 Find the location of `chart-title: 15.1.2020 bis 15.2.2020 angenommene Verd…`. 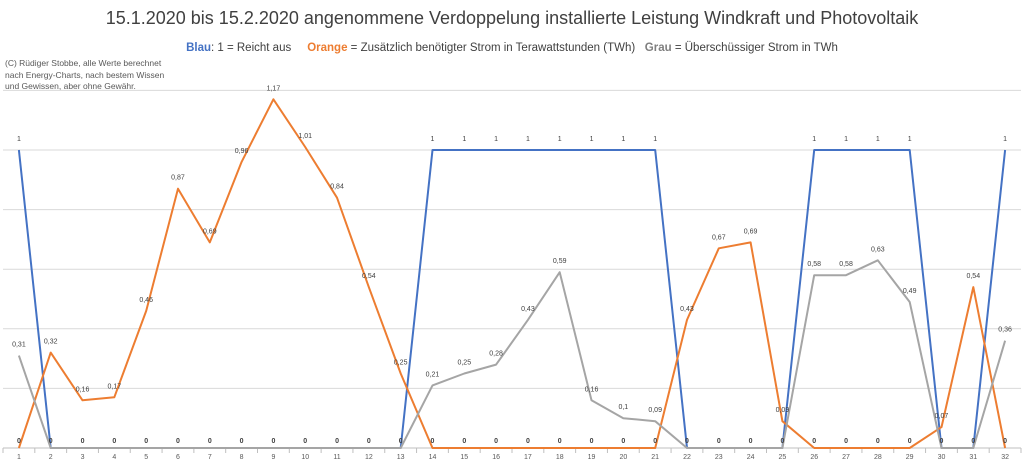

chart-title: 15.1.2020 bis 15.2.2020 angenommene Verd… is located at coordinates (512, 18).